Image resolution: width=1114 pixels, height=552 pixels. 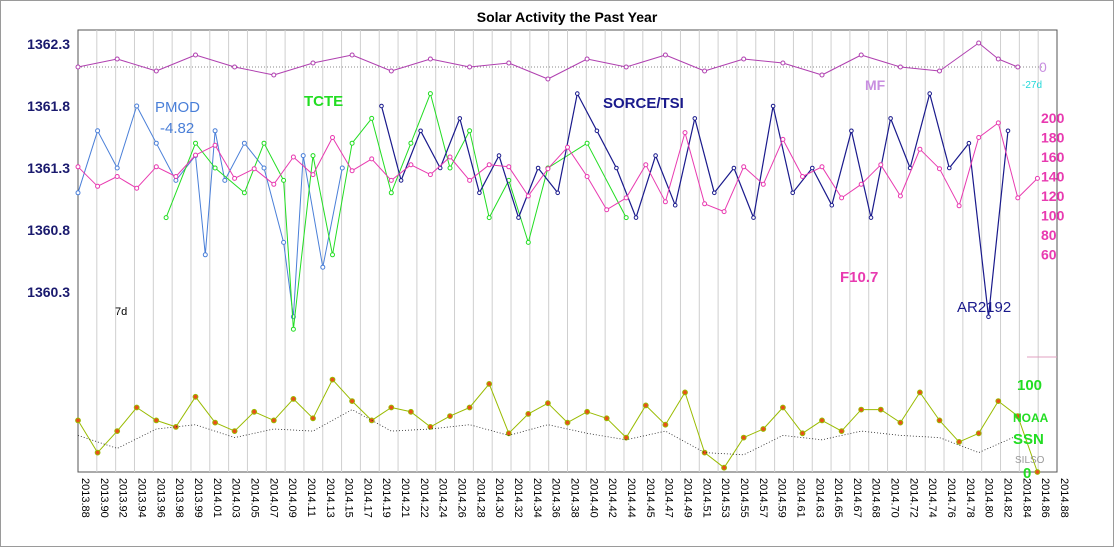 What do you see at coordinates (1053, 177) in the screenshot?
I see `y-right-tick-label: 140` at bounding box center [1053, 177].